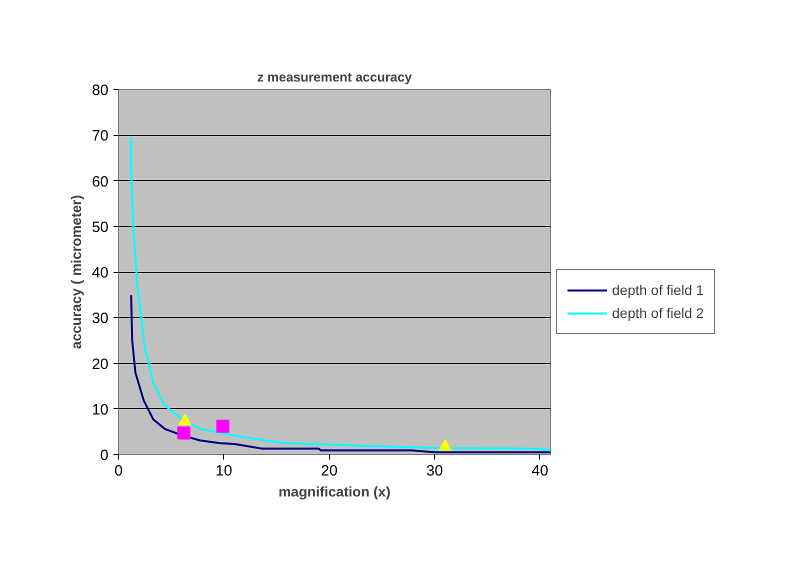 Image resolution: width=787 pixels, height=569 pixels. Describe the element at coordinates (335, 77) in the screenshot. I see `chart-title: z measurement accuracy` at that location.